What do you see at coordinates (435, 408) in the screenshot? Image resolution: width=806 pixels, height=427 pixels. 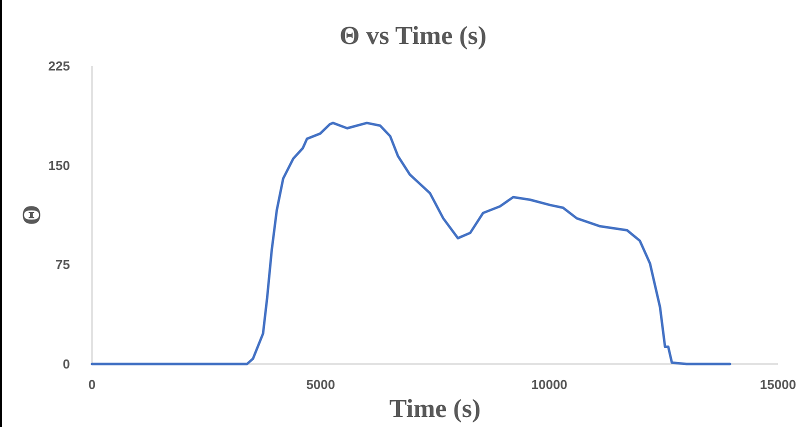 I see `x-axis-title: Time (s)` at bounding box center [435, 408].